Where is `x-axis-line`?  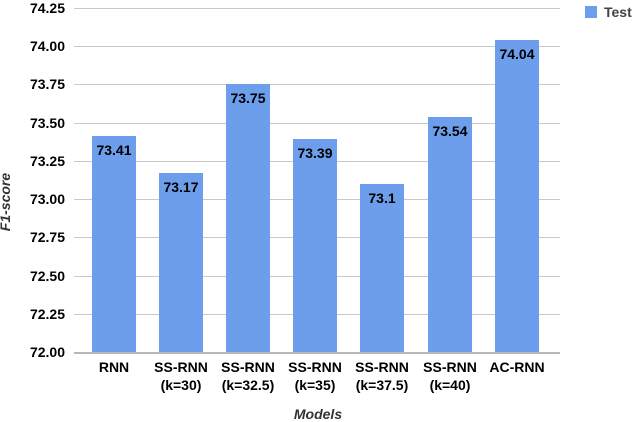
x-axis-line is located at coordinates (317, 353).